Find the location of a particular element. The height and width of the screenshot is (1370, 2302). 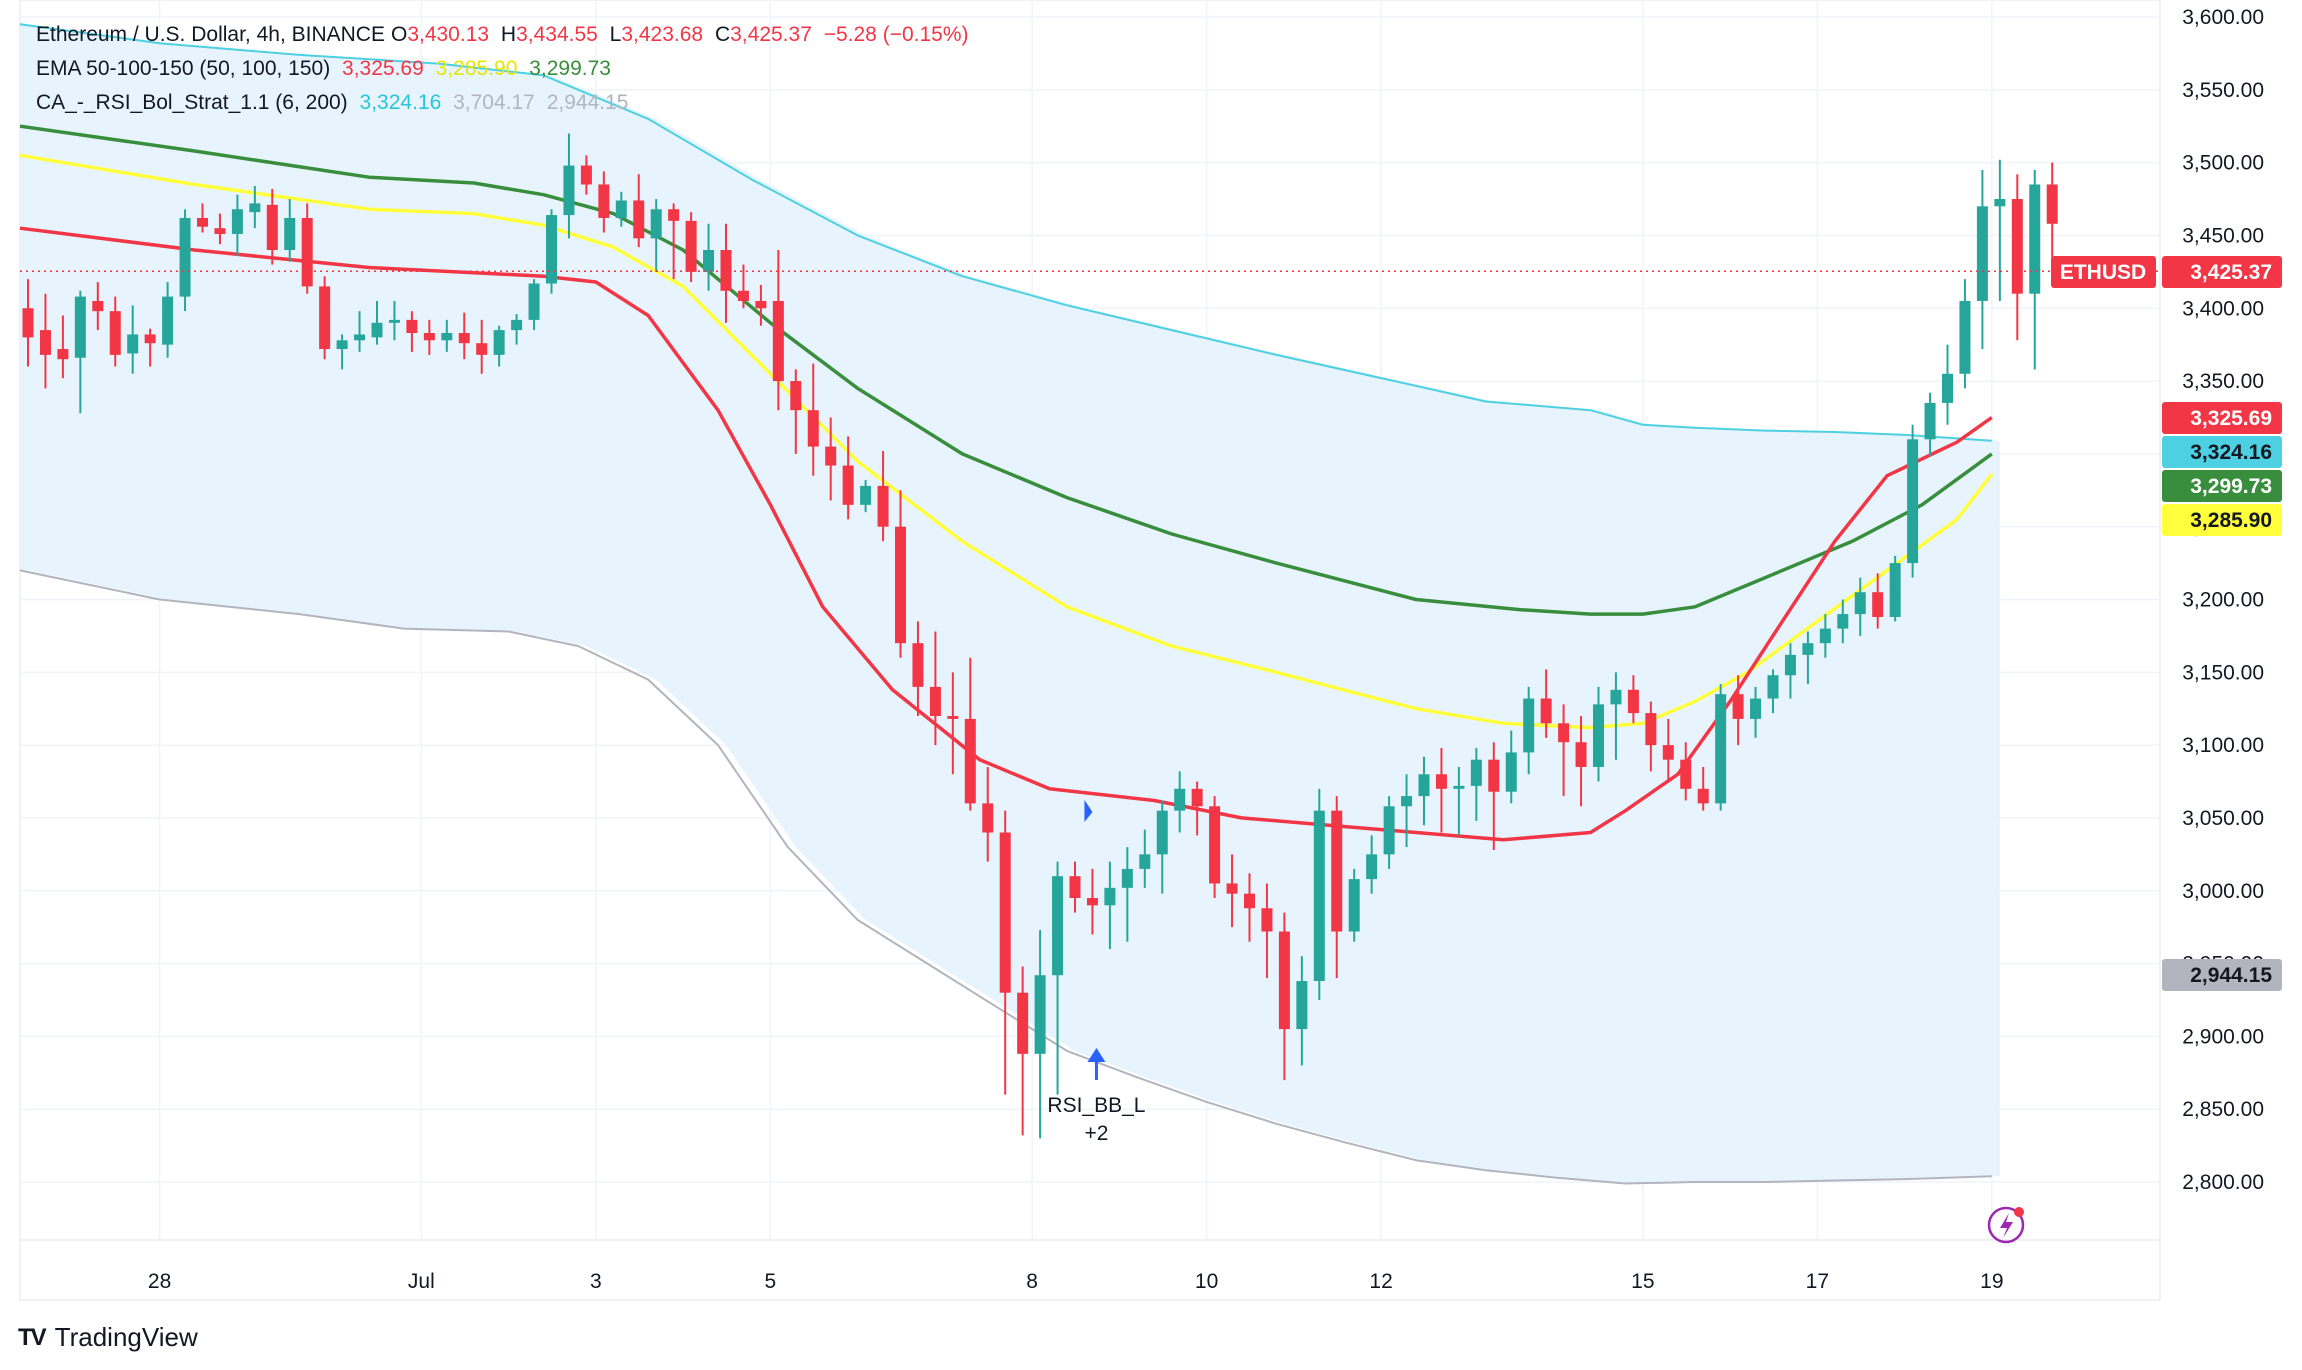

price-badge-label: 3,324.16 is located at coordinates (2231, 452).